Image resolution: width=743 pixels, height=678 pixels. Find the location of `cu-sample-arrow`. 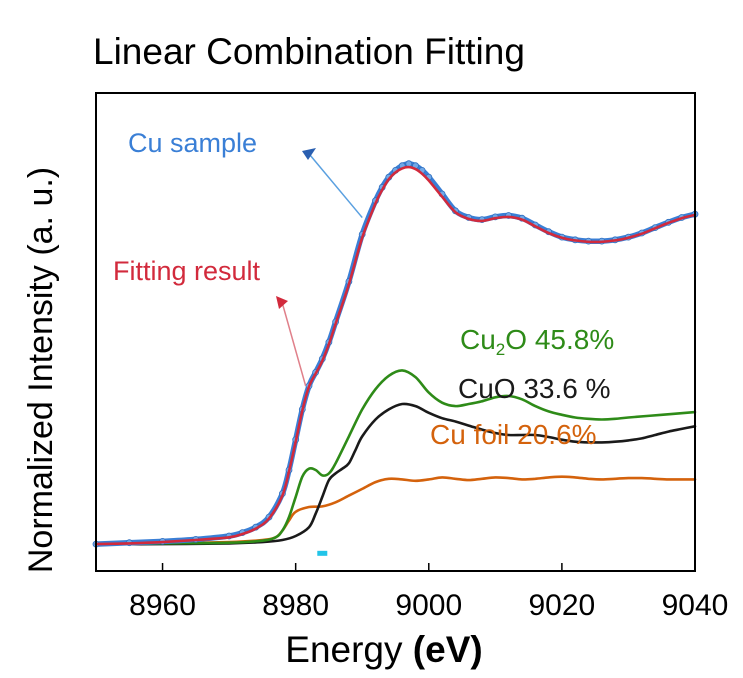

cu-sample-arrow is located at coordinates (336, 186).